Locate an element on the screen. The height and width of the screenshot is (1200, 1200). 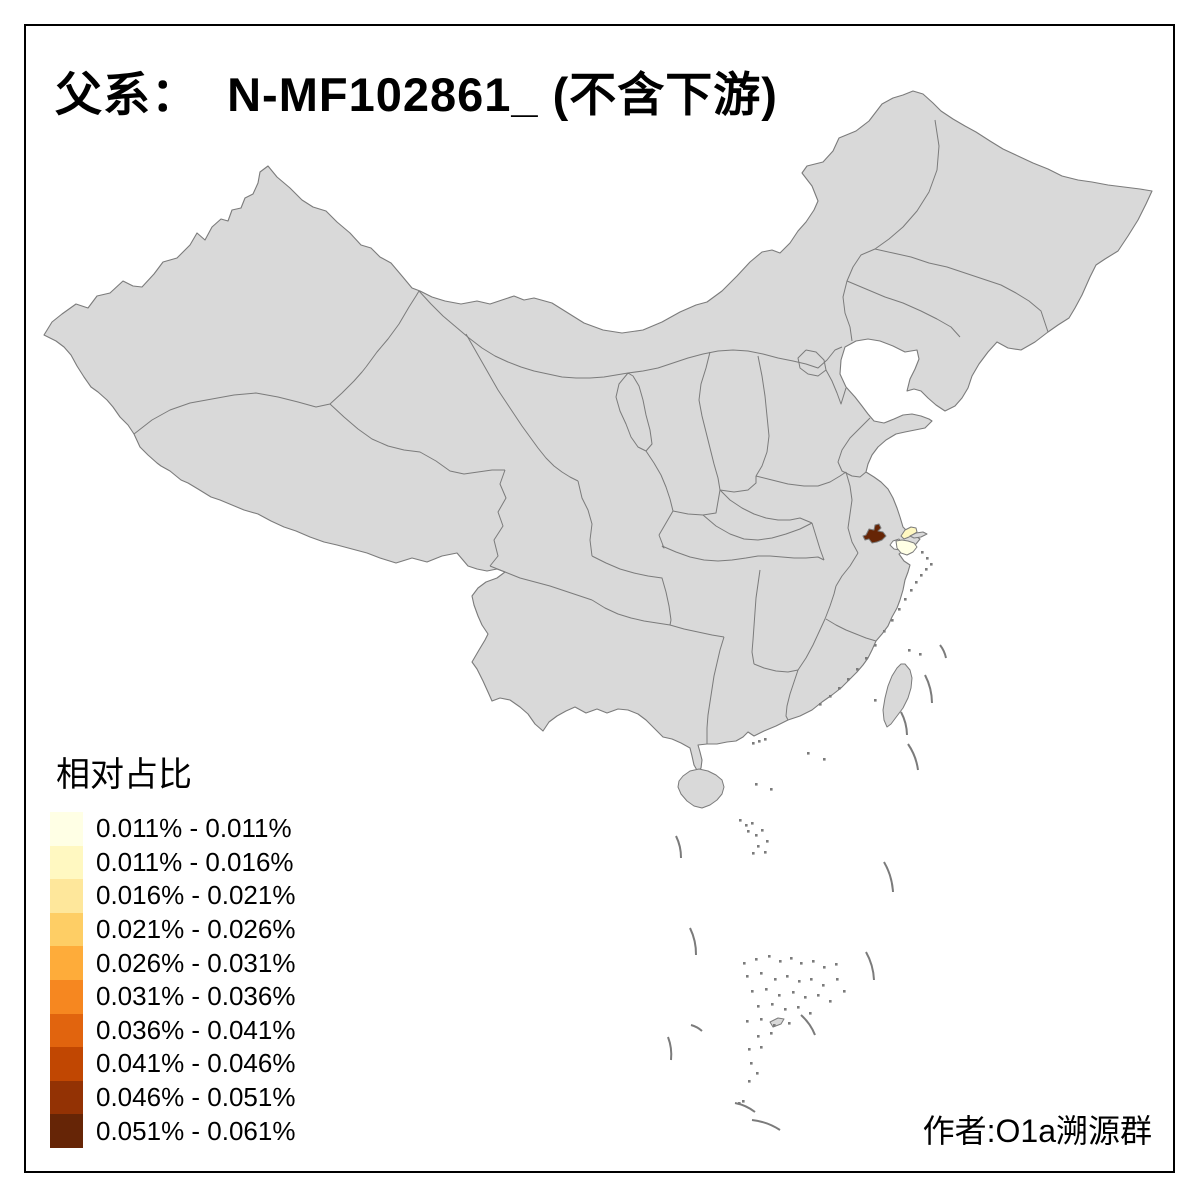
legend-row: 0.021% - 0.026% is located at coordinates (173, 929).